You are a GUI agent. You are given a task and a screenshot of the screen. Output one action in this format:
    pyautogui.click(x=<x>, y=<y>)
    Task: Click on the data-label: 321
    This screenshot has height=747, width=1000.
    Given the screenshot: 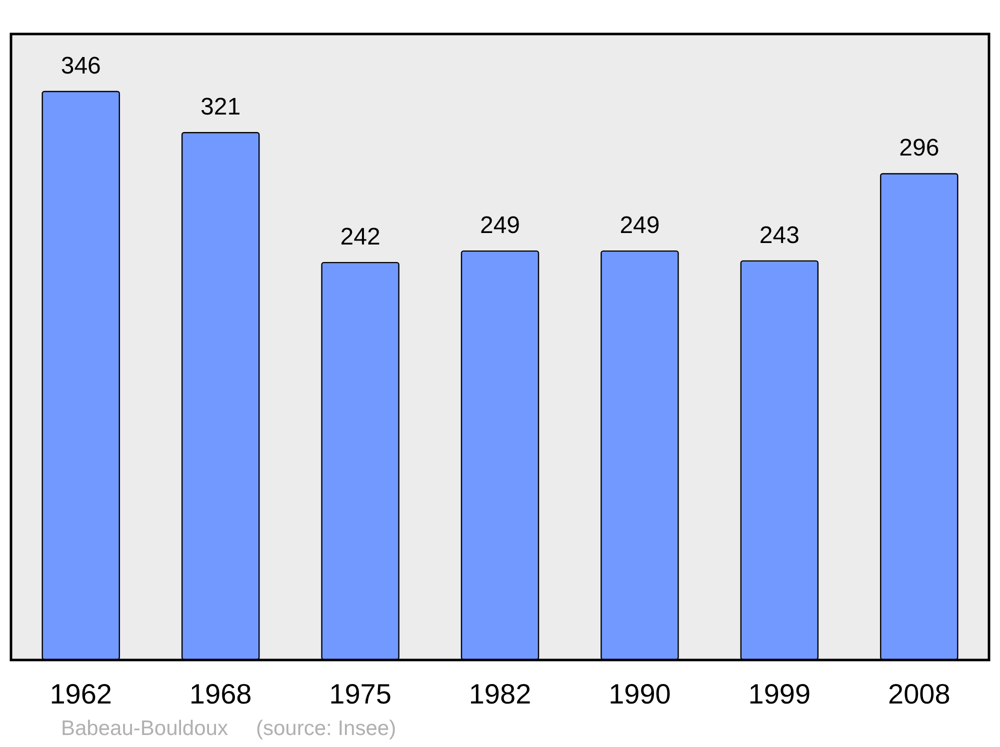 What is the action you would take?
    pyautogui.click(x=220, y=107)
    